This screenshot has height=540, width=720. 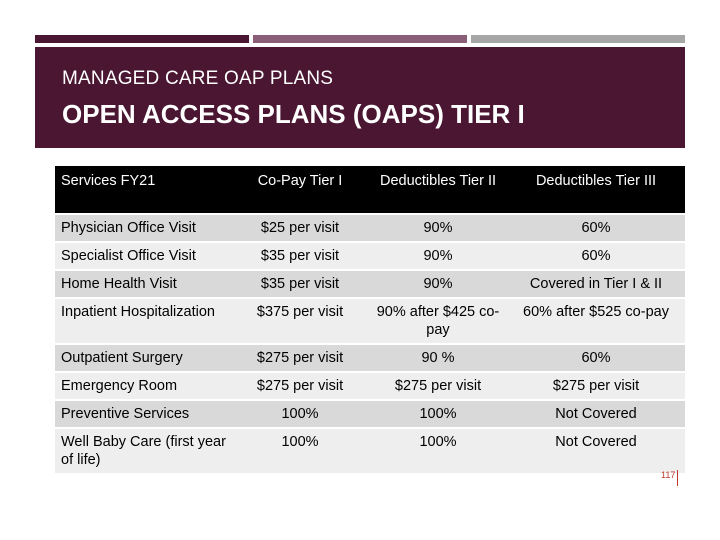 What do you see at coordinates (143, 255) in the screenshot?
I see `table-cell: Specialist Office Visit` at bounding box center [143, 255].